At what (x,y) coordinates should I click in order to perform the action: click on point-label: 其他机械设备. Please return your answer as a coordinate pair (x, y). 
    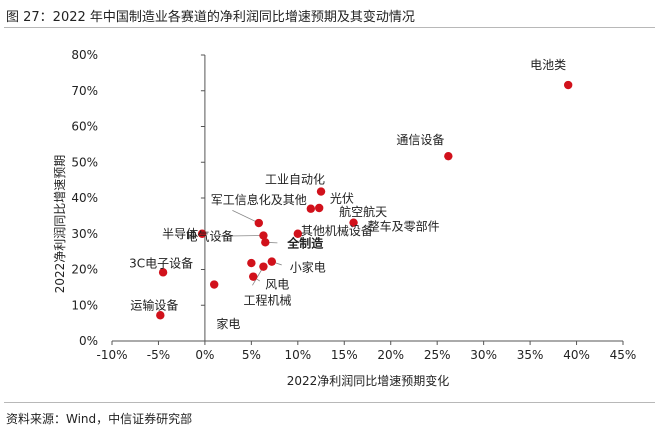
    Looking at the image, I should click on (337, 230).